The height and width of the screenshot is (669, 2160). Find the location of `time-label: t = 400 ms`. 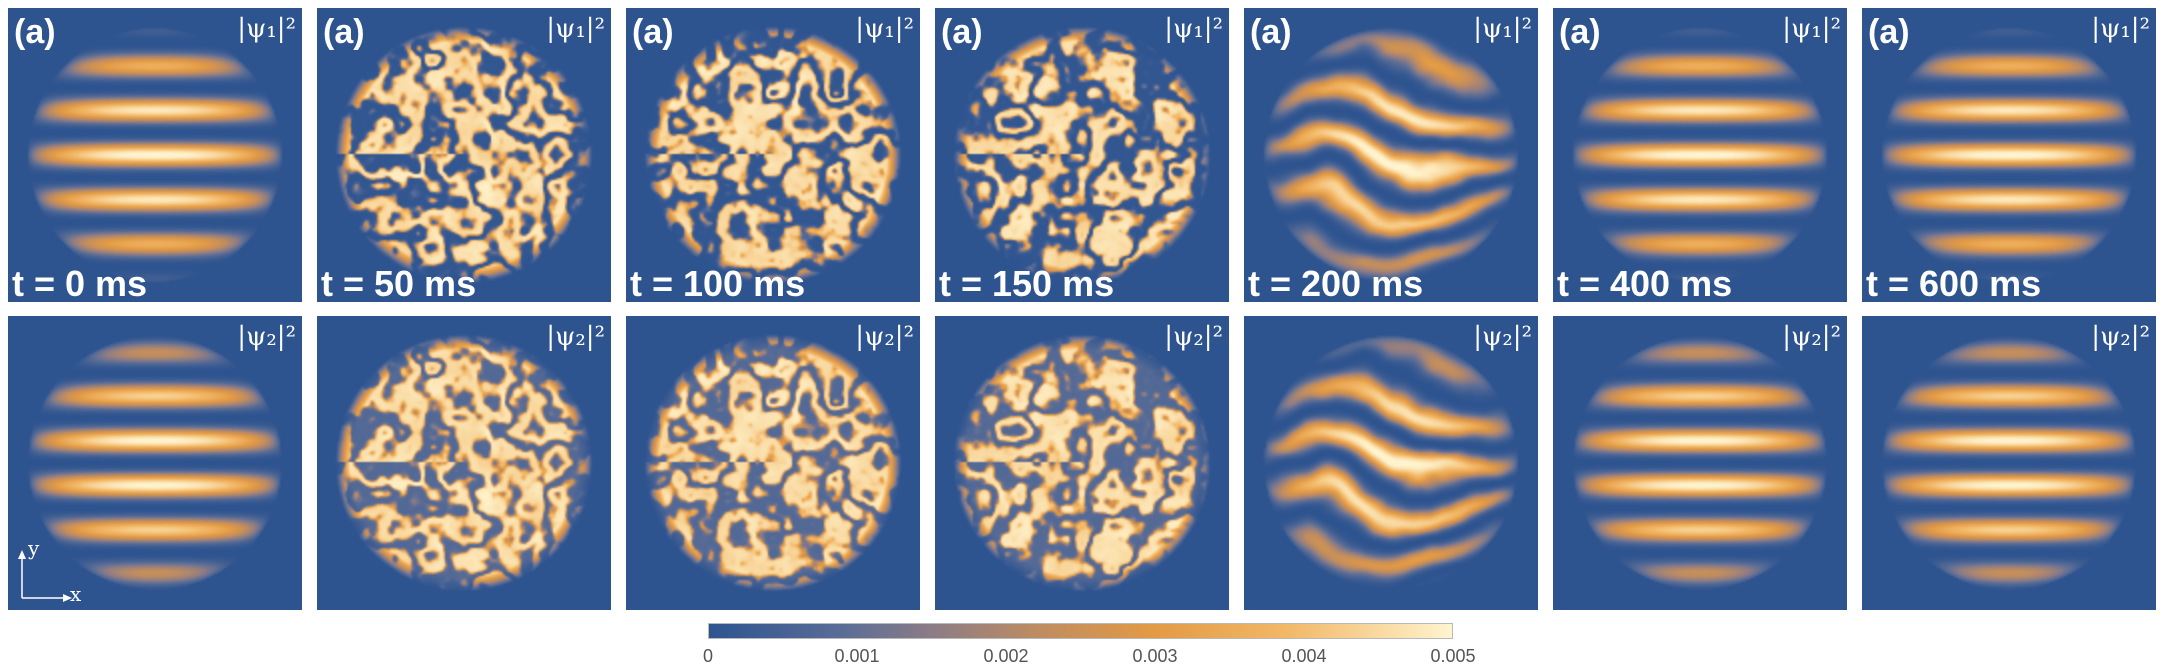

time-label: t = 400 ms is located at coordinates (1645, 282).